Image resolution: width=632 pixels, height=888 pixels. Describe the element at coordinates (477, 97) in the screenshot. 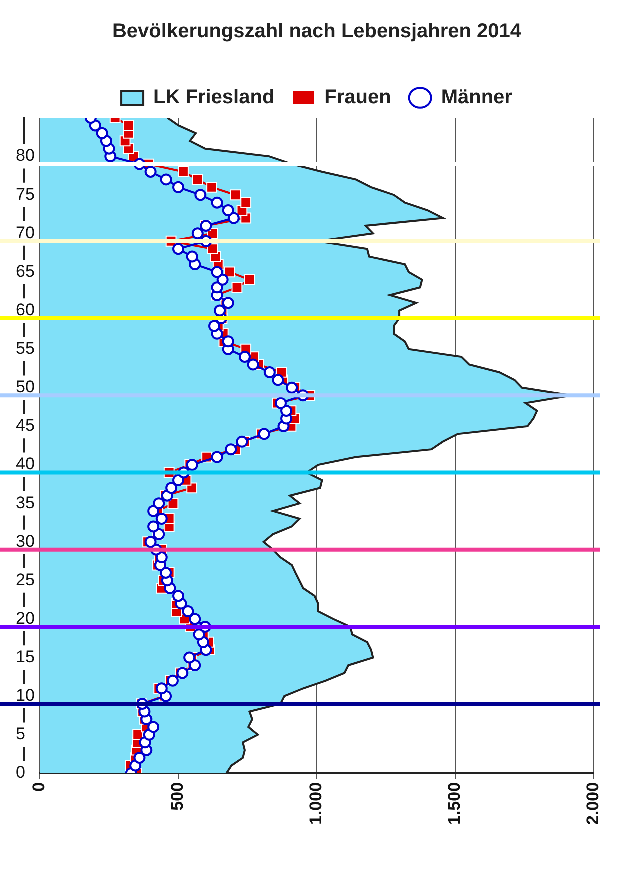

I see `legend-label: Männer` at that location.